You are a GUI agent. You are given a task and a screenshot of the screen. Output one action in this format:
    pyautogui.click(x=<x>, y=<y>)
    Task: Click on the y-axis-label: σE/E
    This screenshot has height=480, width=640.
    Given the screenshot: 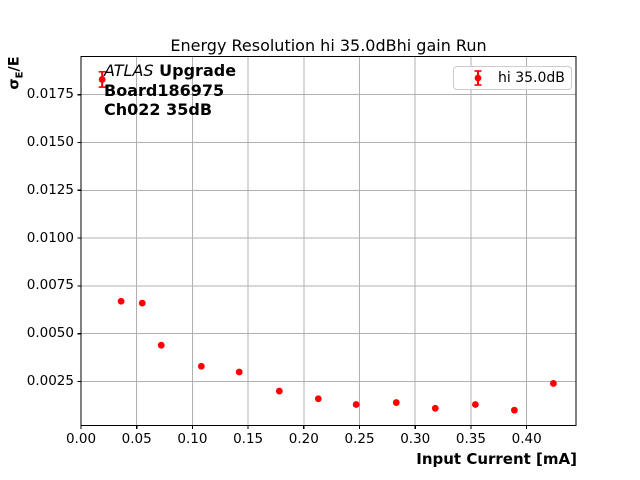 What is the action you would take?
    pyautogui.click(x=16, y=72)
    